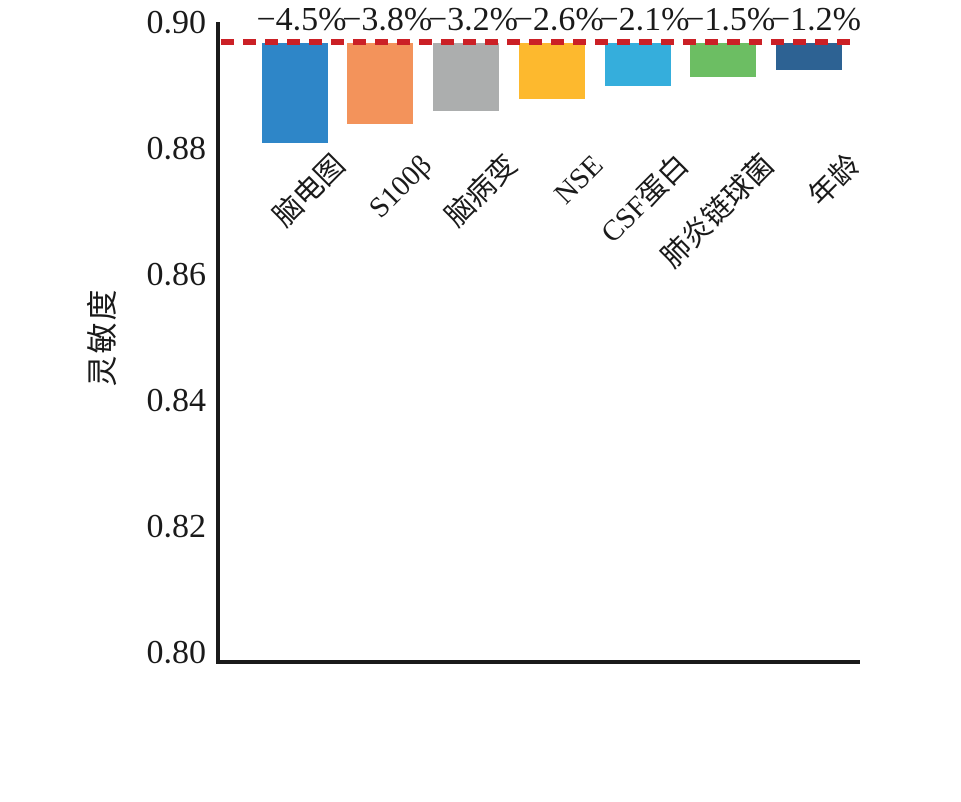 The image size is (961, 802). I want to click on category-label: NSE, so click(579, 180).